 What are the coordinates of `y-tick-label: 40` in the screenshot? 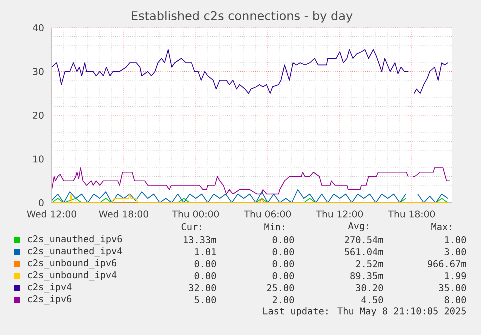 It's located at (38, 28).